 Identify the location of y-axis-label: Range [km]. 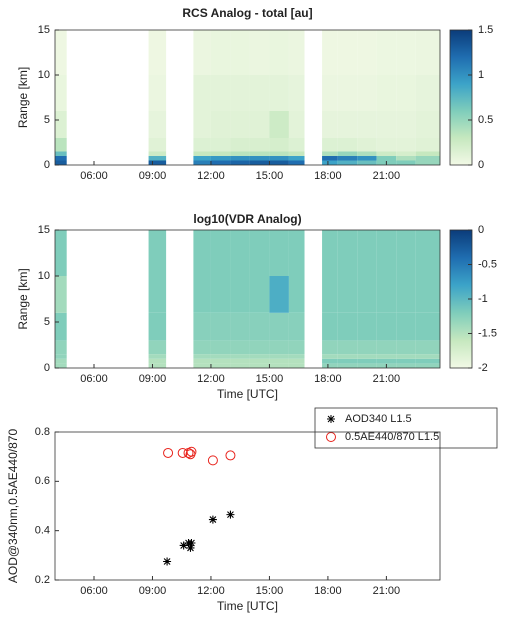
(23, 97).